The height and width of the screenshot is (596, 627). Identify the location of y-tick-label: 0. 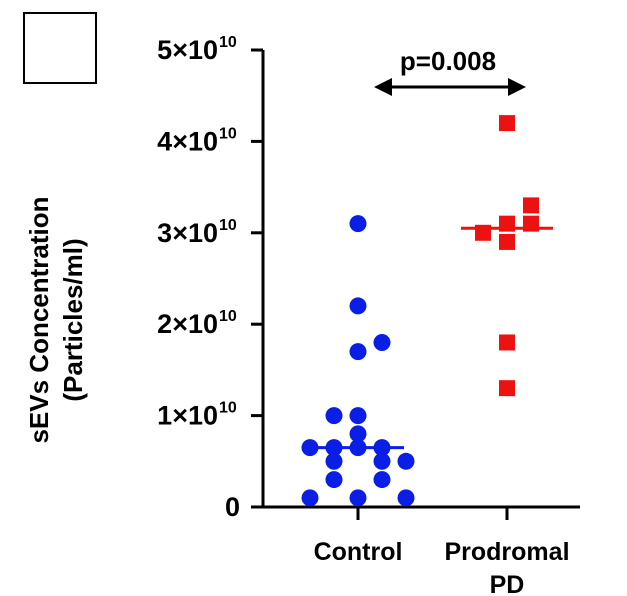
(232, 507).